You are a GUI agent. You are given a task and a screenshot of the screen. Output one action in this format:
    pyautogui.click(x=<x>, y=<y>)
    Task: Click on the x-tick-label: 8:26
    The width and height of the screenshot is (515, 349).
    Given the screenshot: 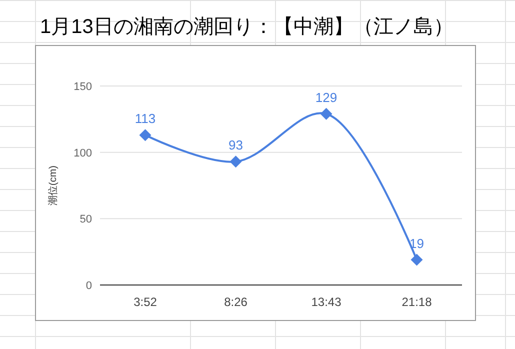 What is the action you would take?
    pyautogui.click(x=236, y=302)
    